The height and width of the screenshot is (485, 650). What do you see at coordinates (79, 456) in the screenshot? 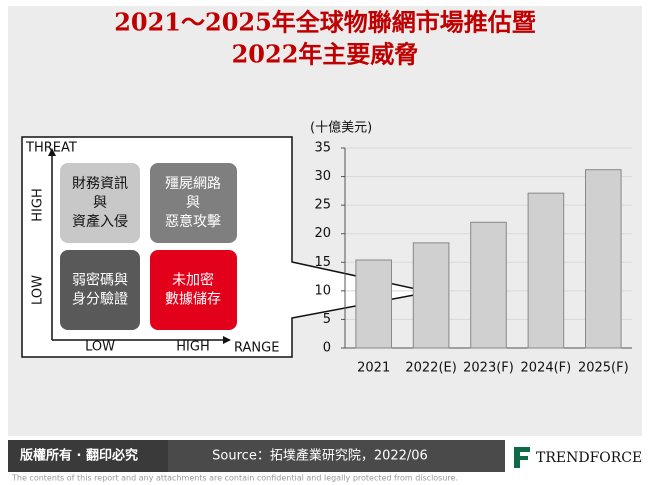
I see `copyright: 版權所有 · 翻印必究` at bounding box center [79, 456].